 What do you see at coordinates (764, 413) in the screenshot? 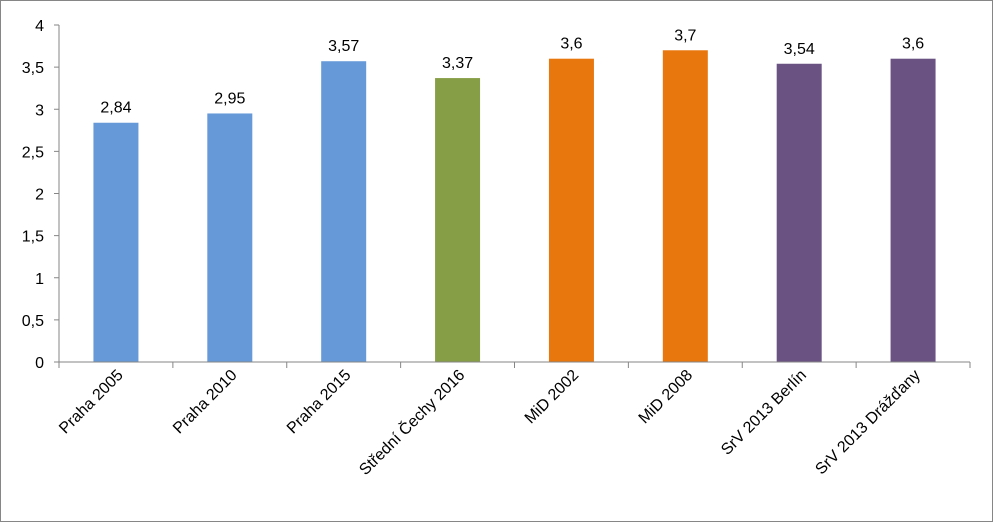
I see `category-label: SrV 2013 Berlín` at bounding box center [764, 413].